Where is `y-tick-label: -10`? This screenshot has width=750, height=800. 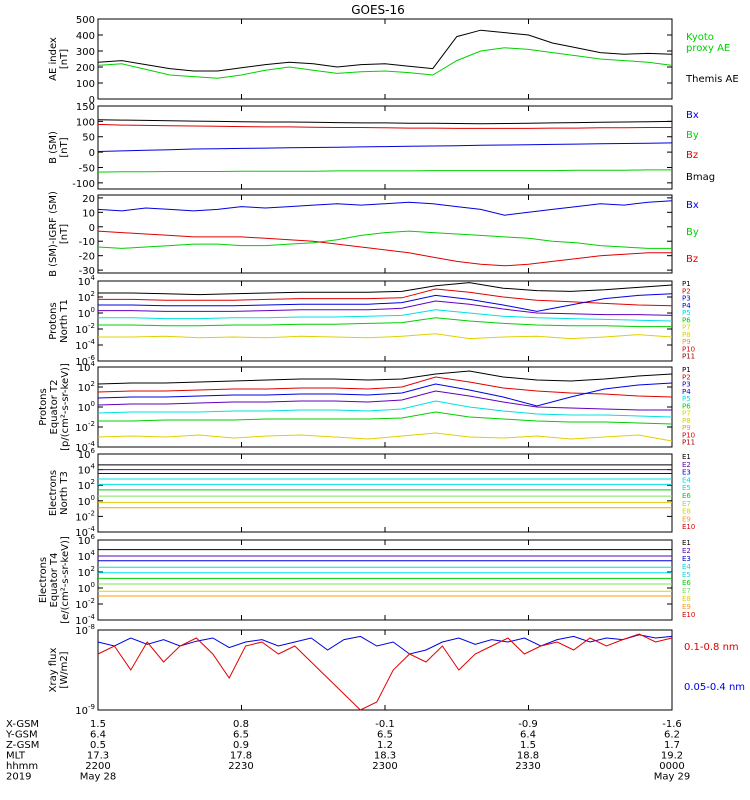 y-tick-label: -10 is located at coordinates (87, 242).